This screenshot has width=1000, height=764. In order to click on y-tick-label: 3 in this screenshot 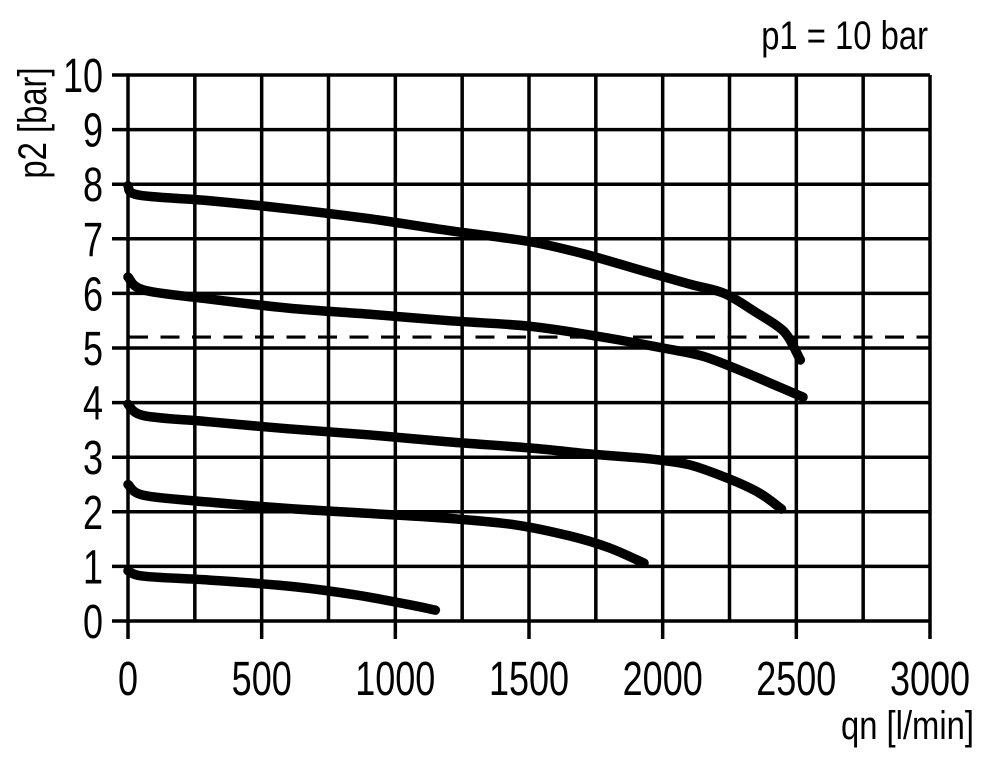, I will do `click(93, 457)`.